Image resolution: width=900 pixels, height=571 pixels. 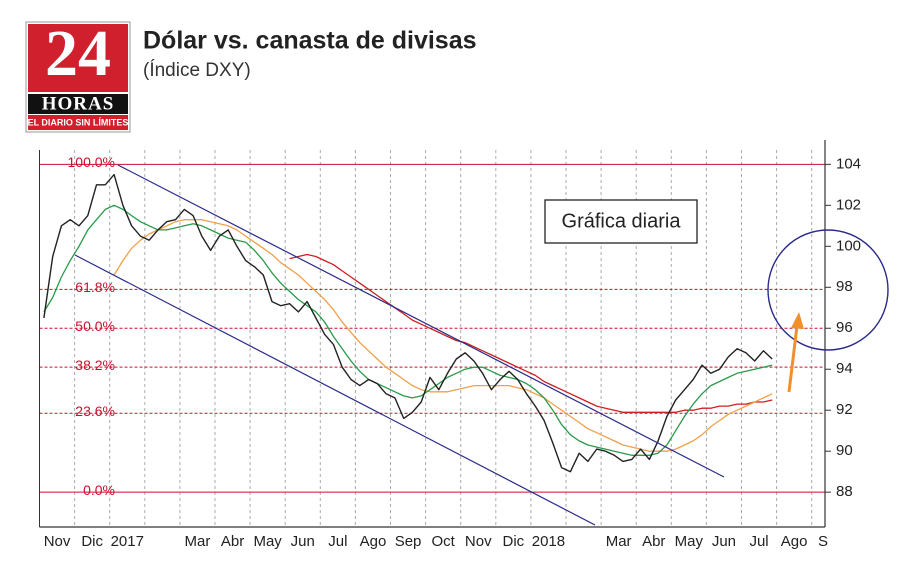 What do you see at coordinates (848, 204) in the screenshot?
I see `y-tick-label: 102` at bounding box center [848, 204].